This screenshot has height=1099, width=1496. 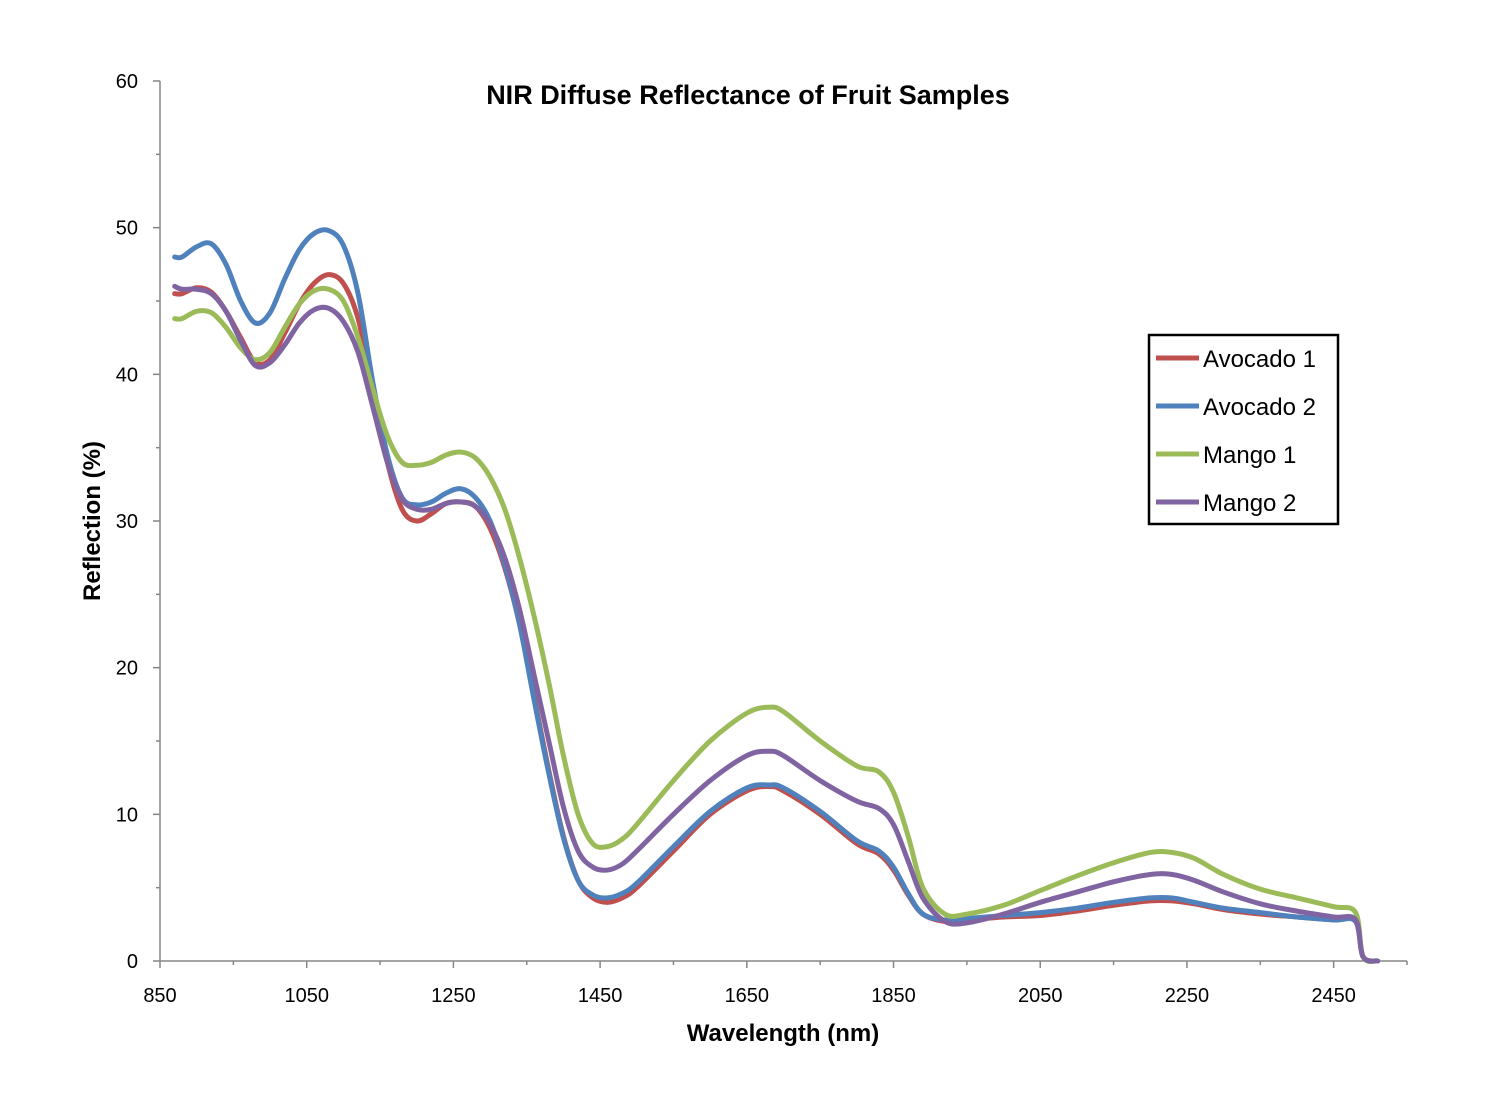 What do you see at coordinates (600, 996) in the screenshot?
I see `x-tick-label: 1450` at bounding box center [600, 996].